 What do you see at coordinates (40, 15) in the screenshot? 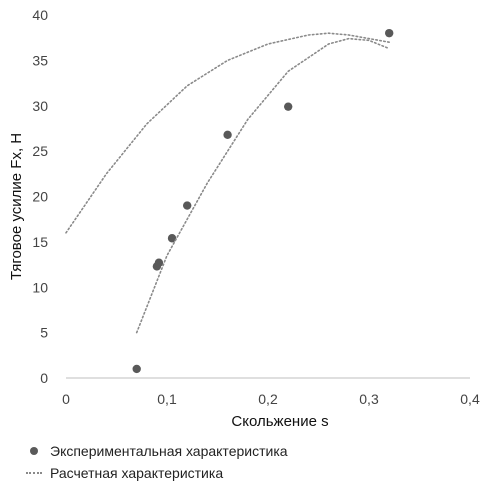
I see `y-tick-label: 40` at bounding box center [40, 15].